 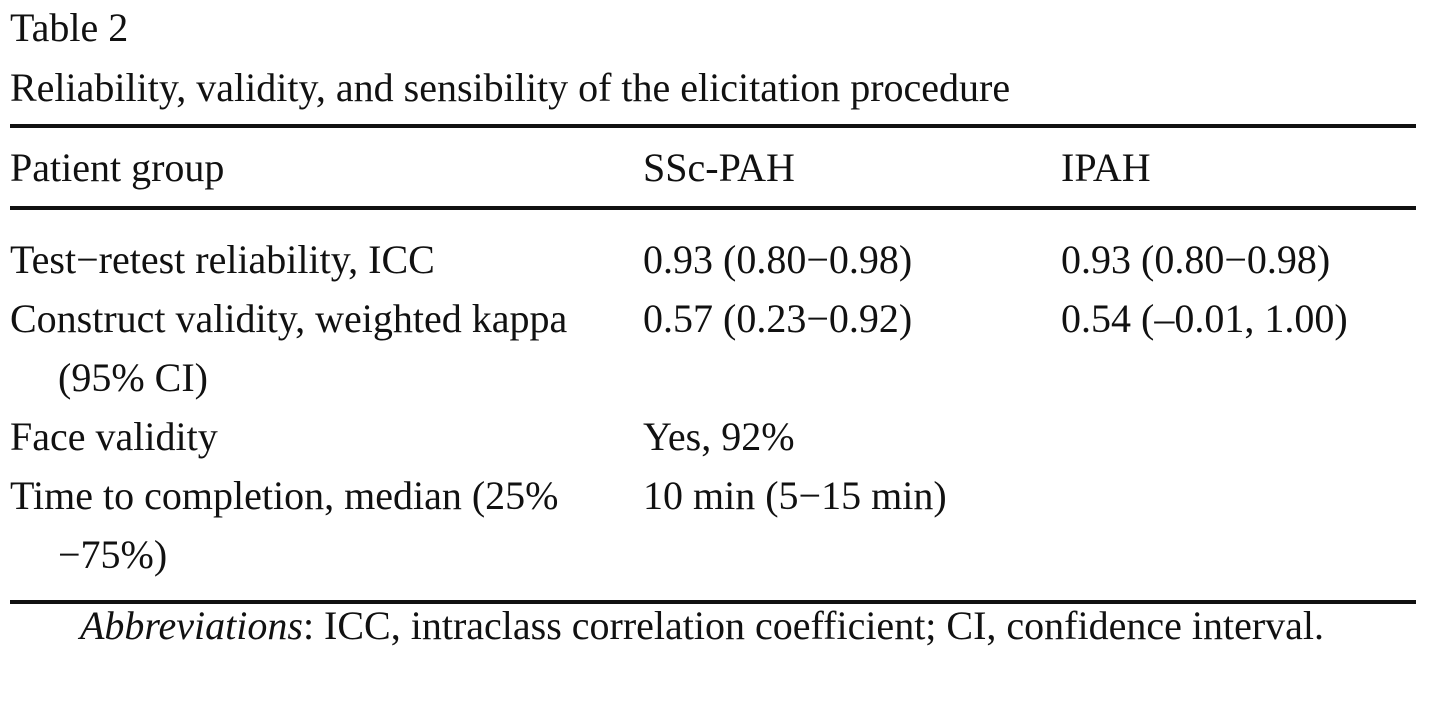 What do you see at coordinates (222, 259) in the screenshot?
I see `table-cell: Test−retest reliability, ICC` at bounding box center [222, 259].